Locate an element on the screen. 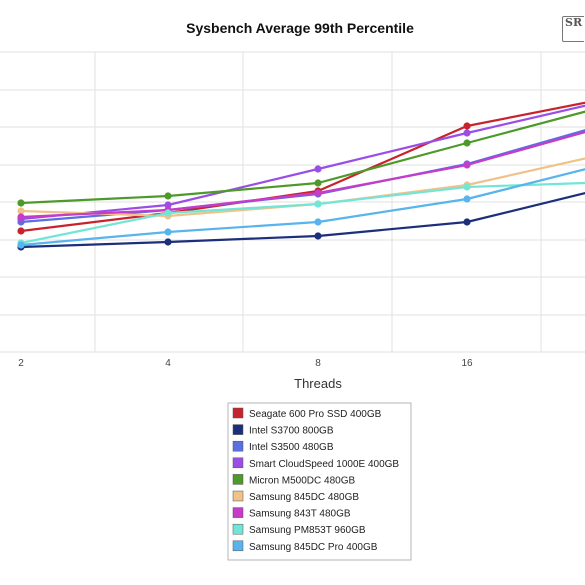 This screenshot has width=585, height=585. legend-entry: Micron M500DC 480GB is located at coordinates (302, 480).